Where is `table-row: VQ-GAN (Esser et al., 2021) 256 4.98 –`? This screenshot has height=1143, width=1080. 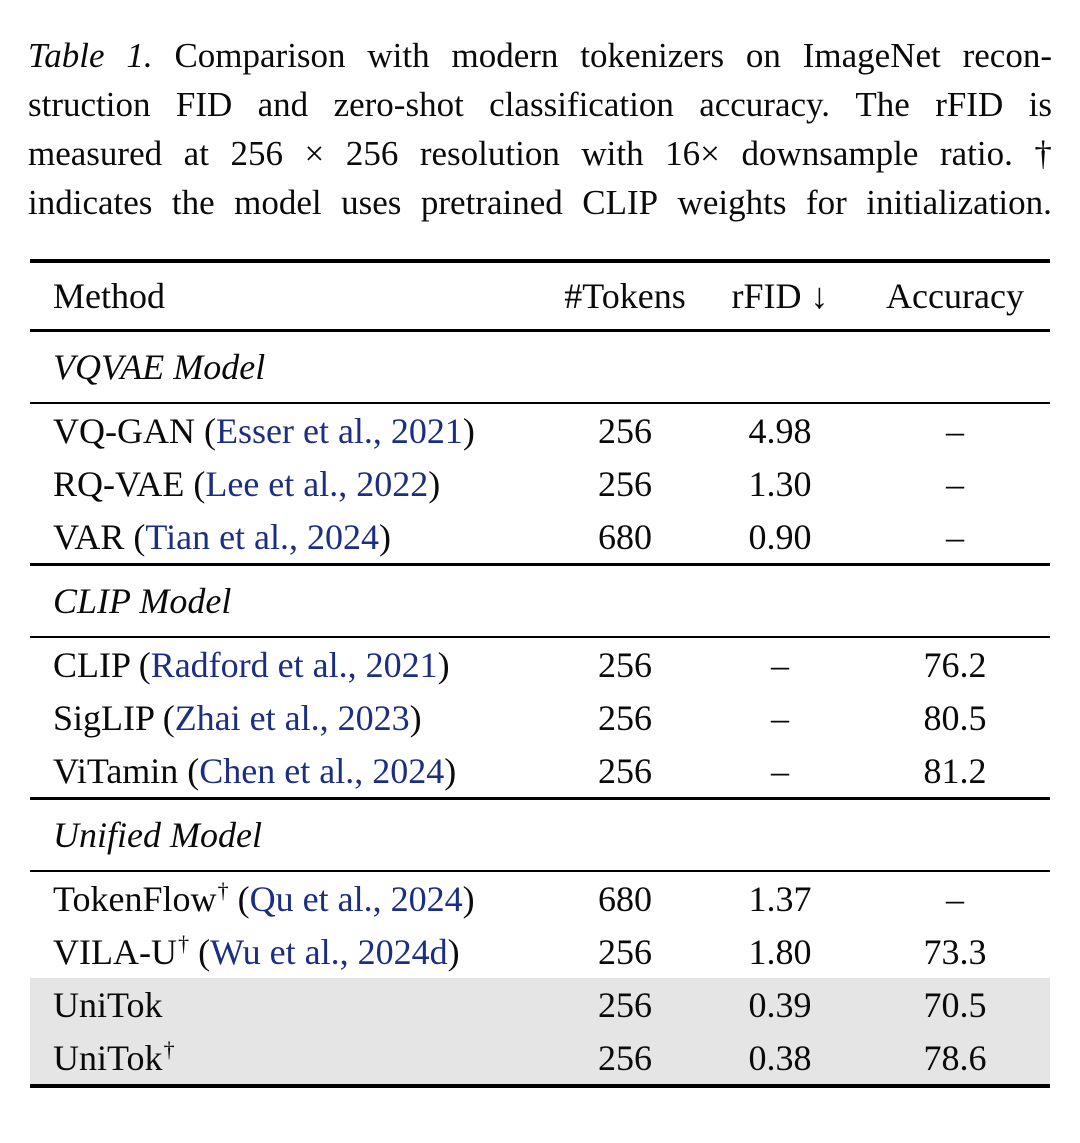
table-row: VQ-GAN (Esser et al., 2021) 256 4.98 – is located at coordinates (540, 430).